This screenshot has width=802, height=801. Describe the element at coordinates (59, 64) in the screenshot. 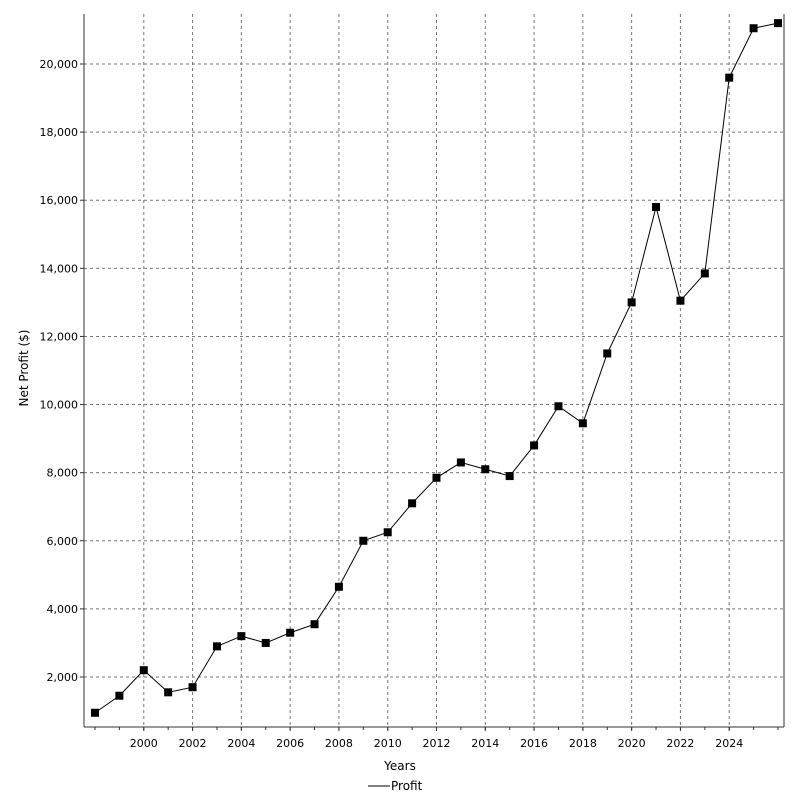

I see `y-tick-label: 20,000` at that location.